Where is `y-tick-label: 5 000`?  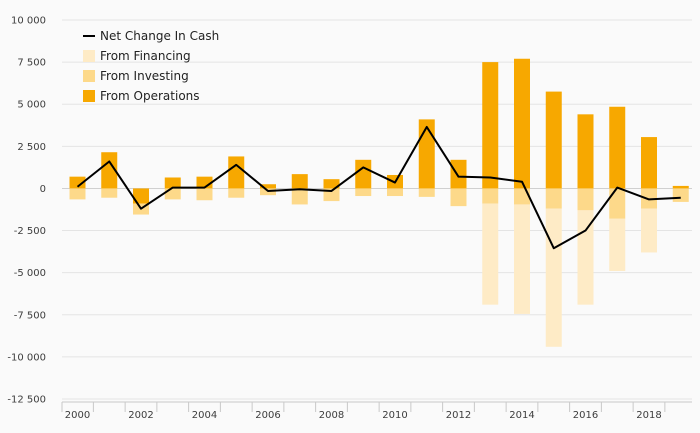
y-tick-label: 5 000 is located at coordinates (31, 105).